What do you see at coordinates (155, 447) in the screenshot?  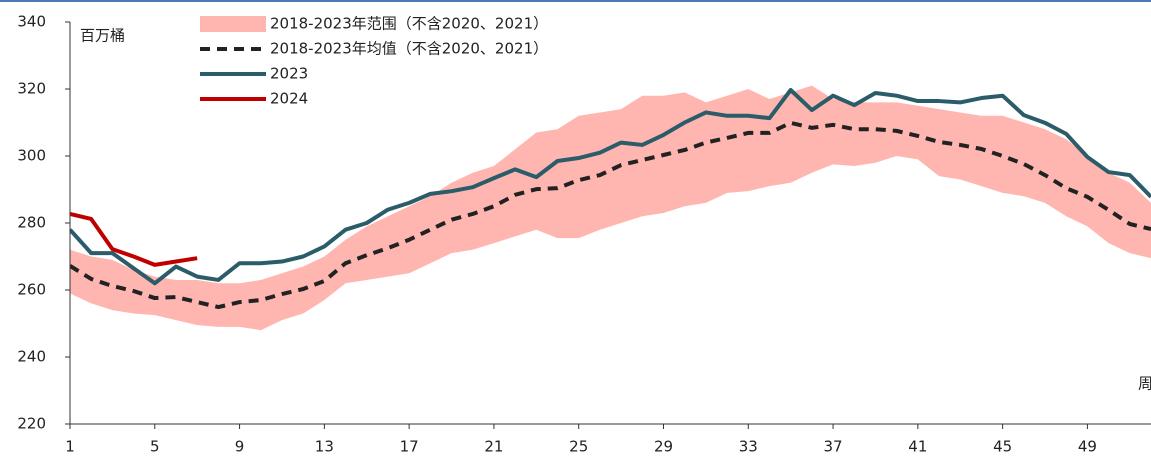 I see `x-tick-label: 5` at bounding box center [155, 447].